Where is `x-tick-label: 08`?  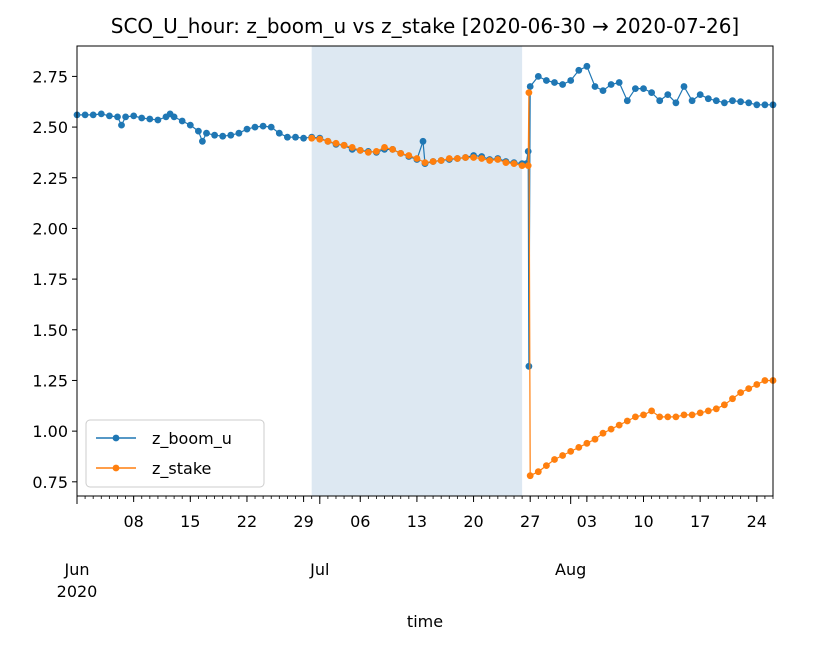 x-tick-label: 08 is located at coordinates (133, 521).